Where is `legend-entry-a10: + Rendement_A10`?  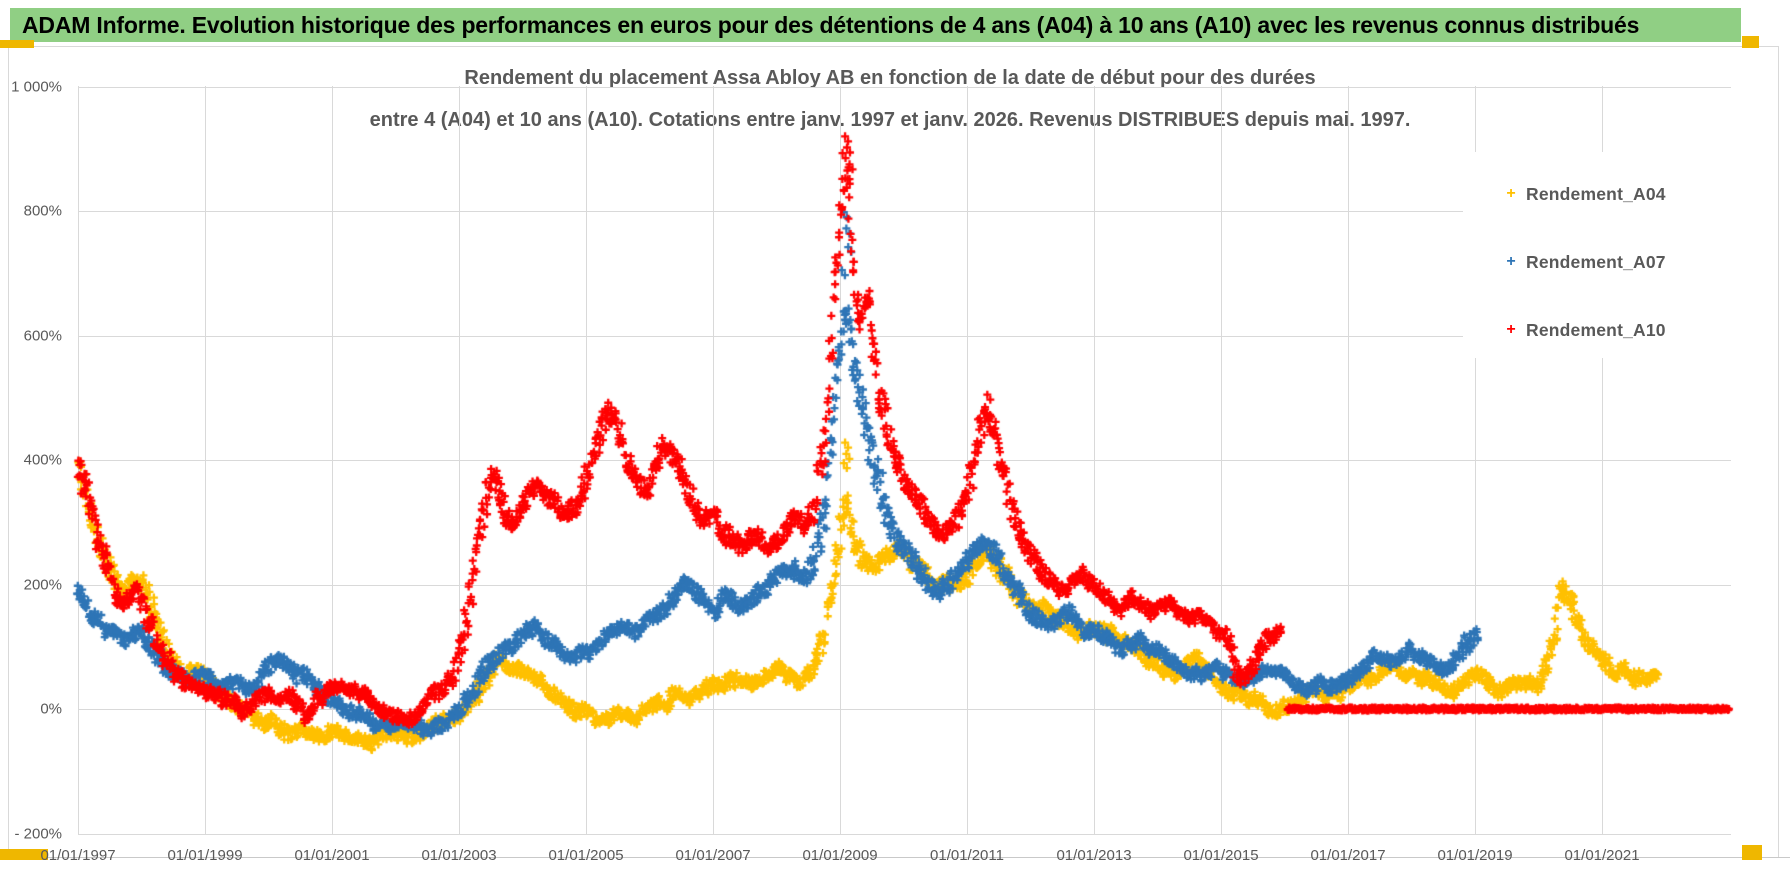
legend-entry-a10: + Rendement_A10 is located at coordinates (1581, 330).